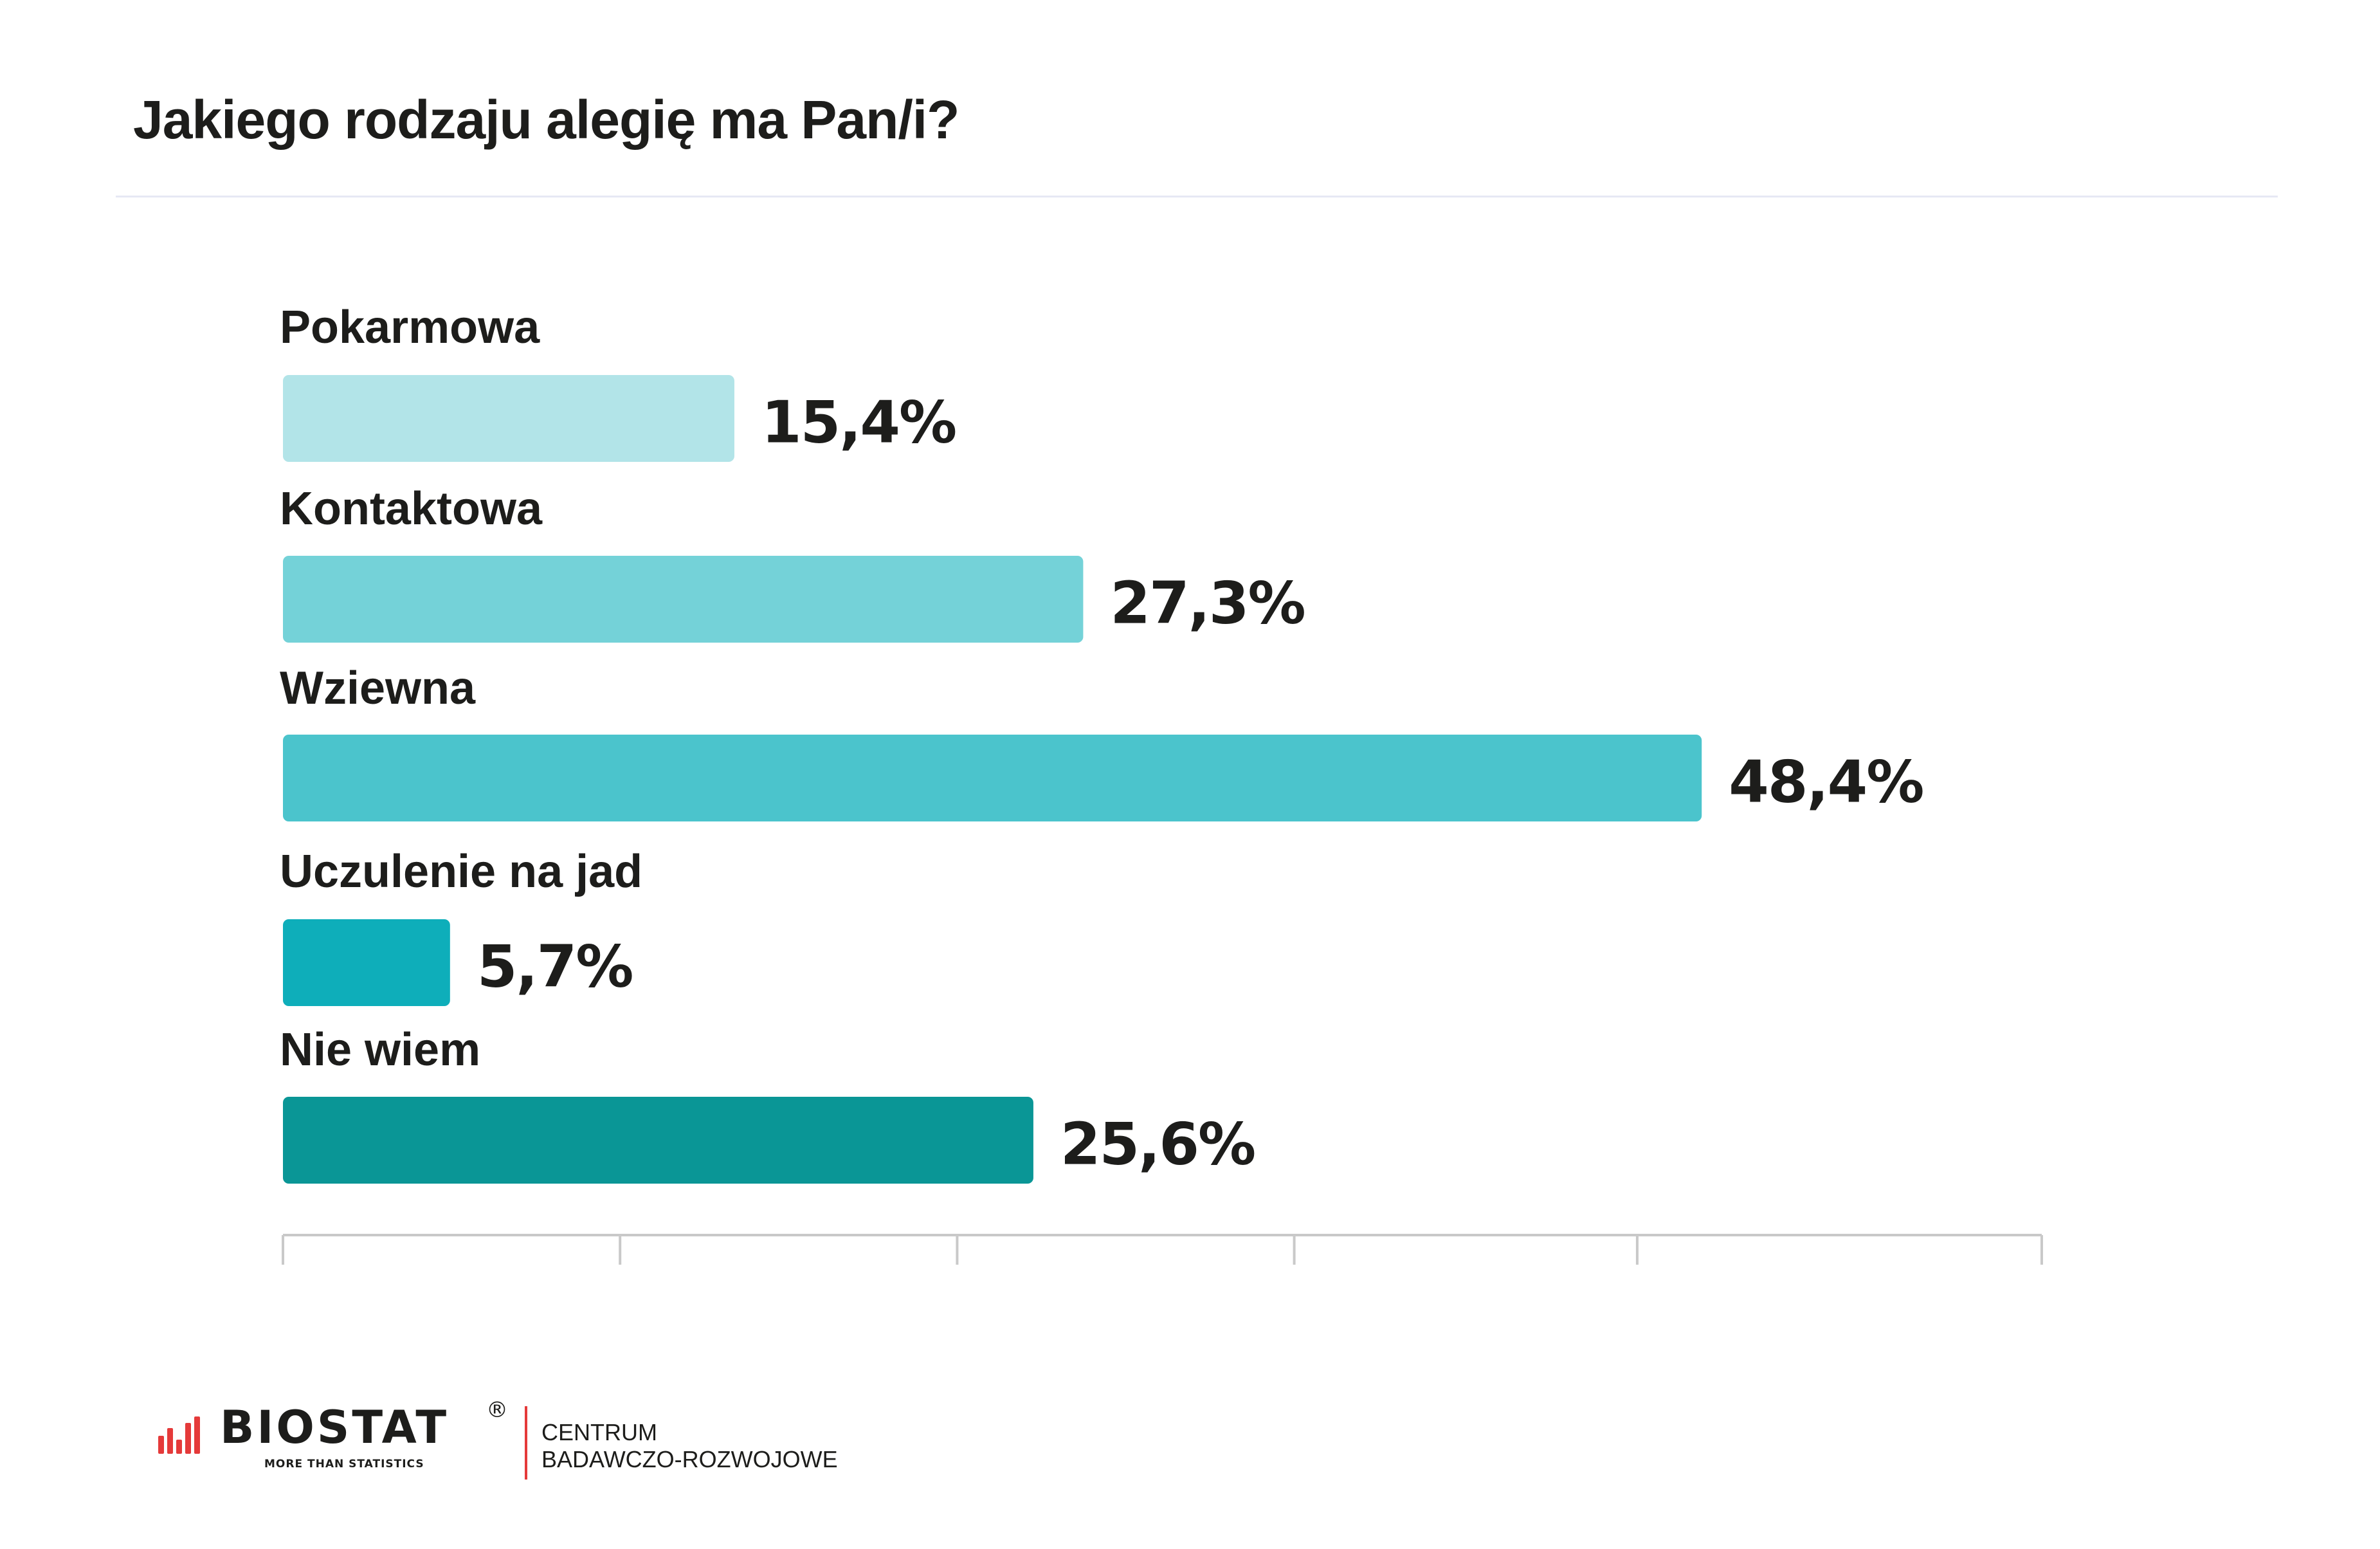  I want to click on value-label: 48,4%, so click(1826, 782).